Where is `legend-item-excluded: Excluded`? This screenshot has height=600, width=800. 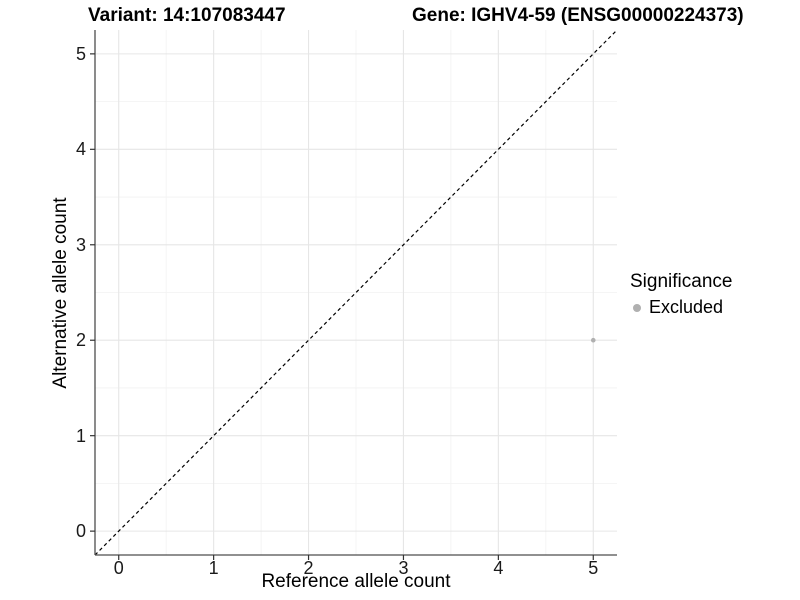 legend-item-excluded: Excluded is located at coordinates (681, 307).